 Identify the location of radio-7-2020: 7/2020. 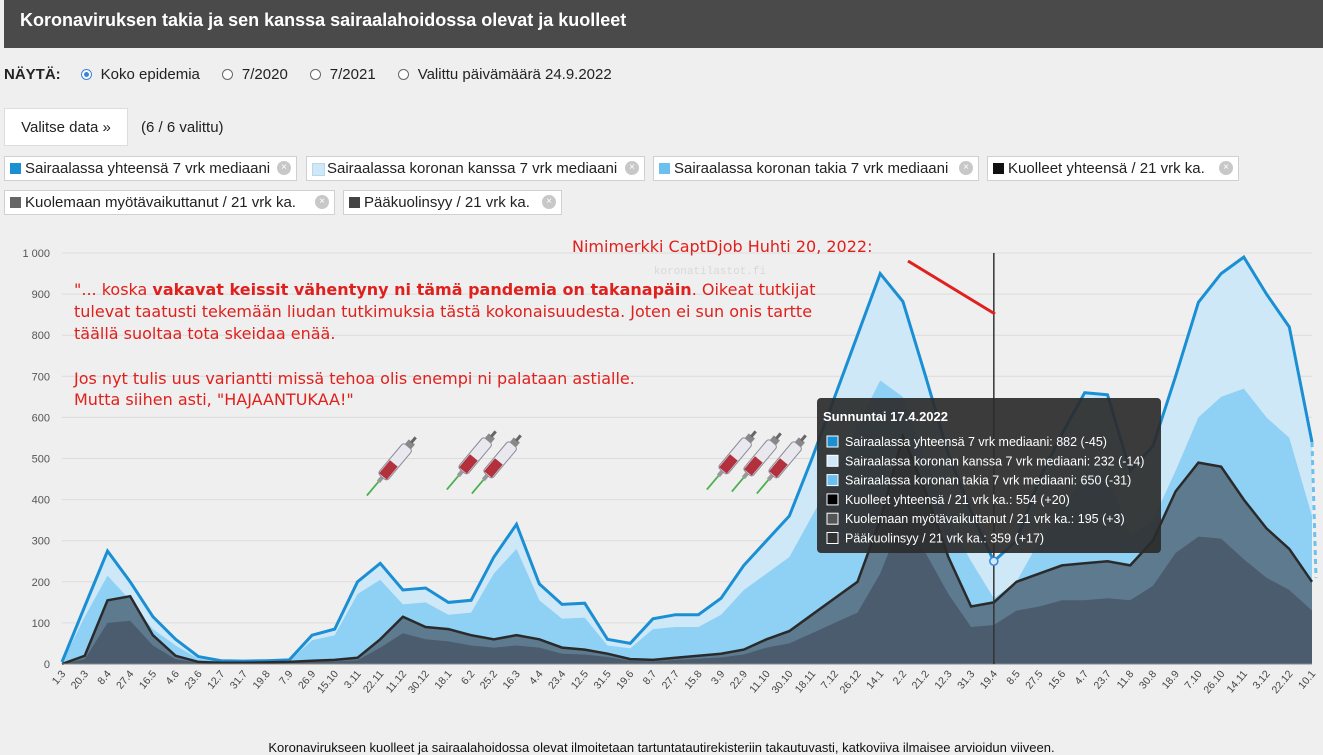
(254, 74).